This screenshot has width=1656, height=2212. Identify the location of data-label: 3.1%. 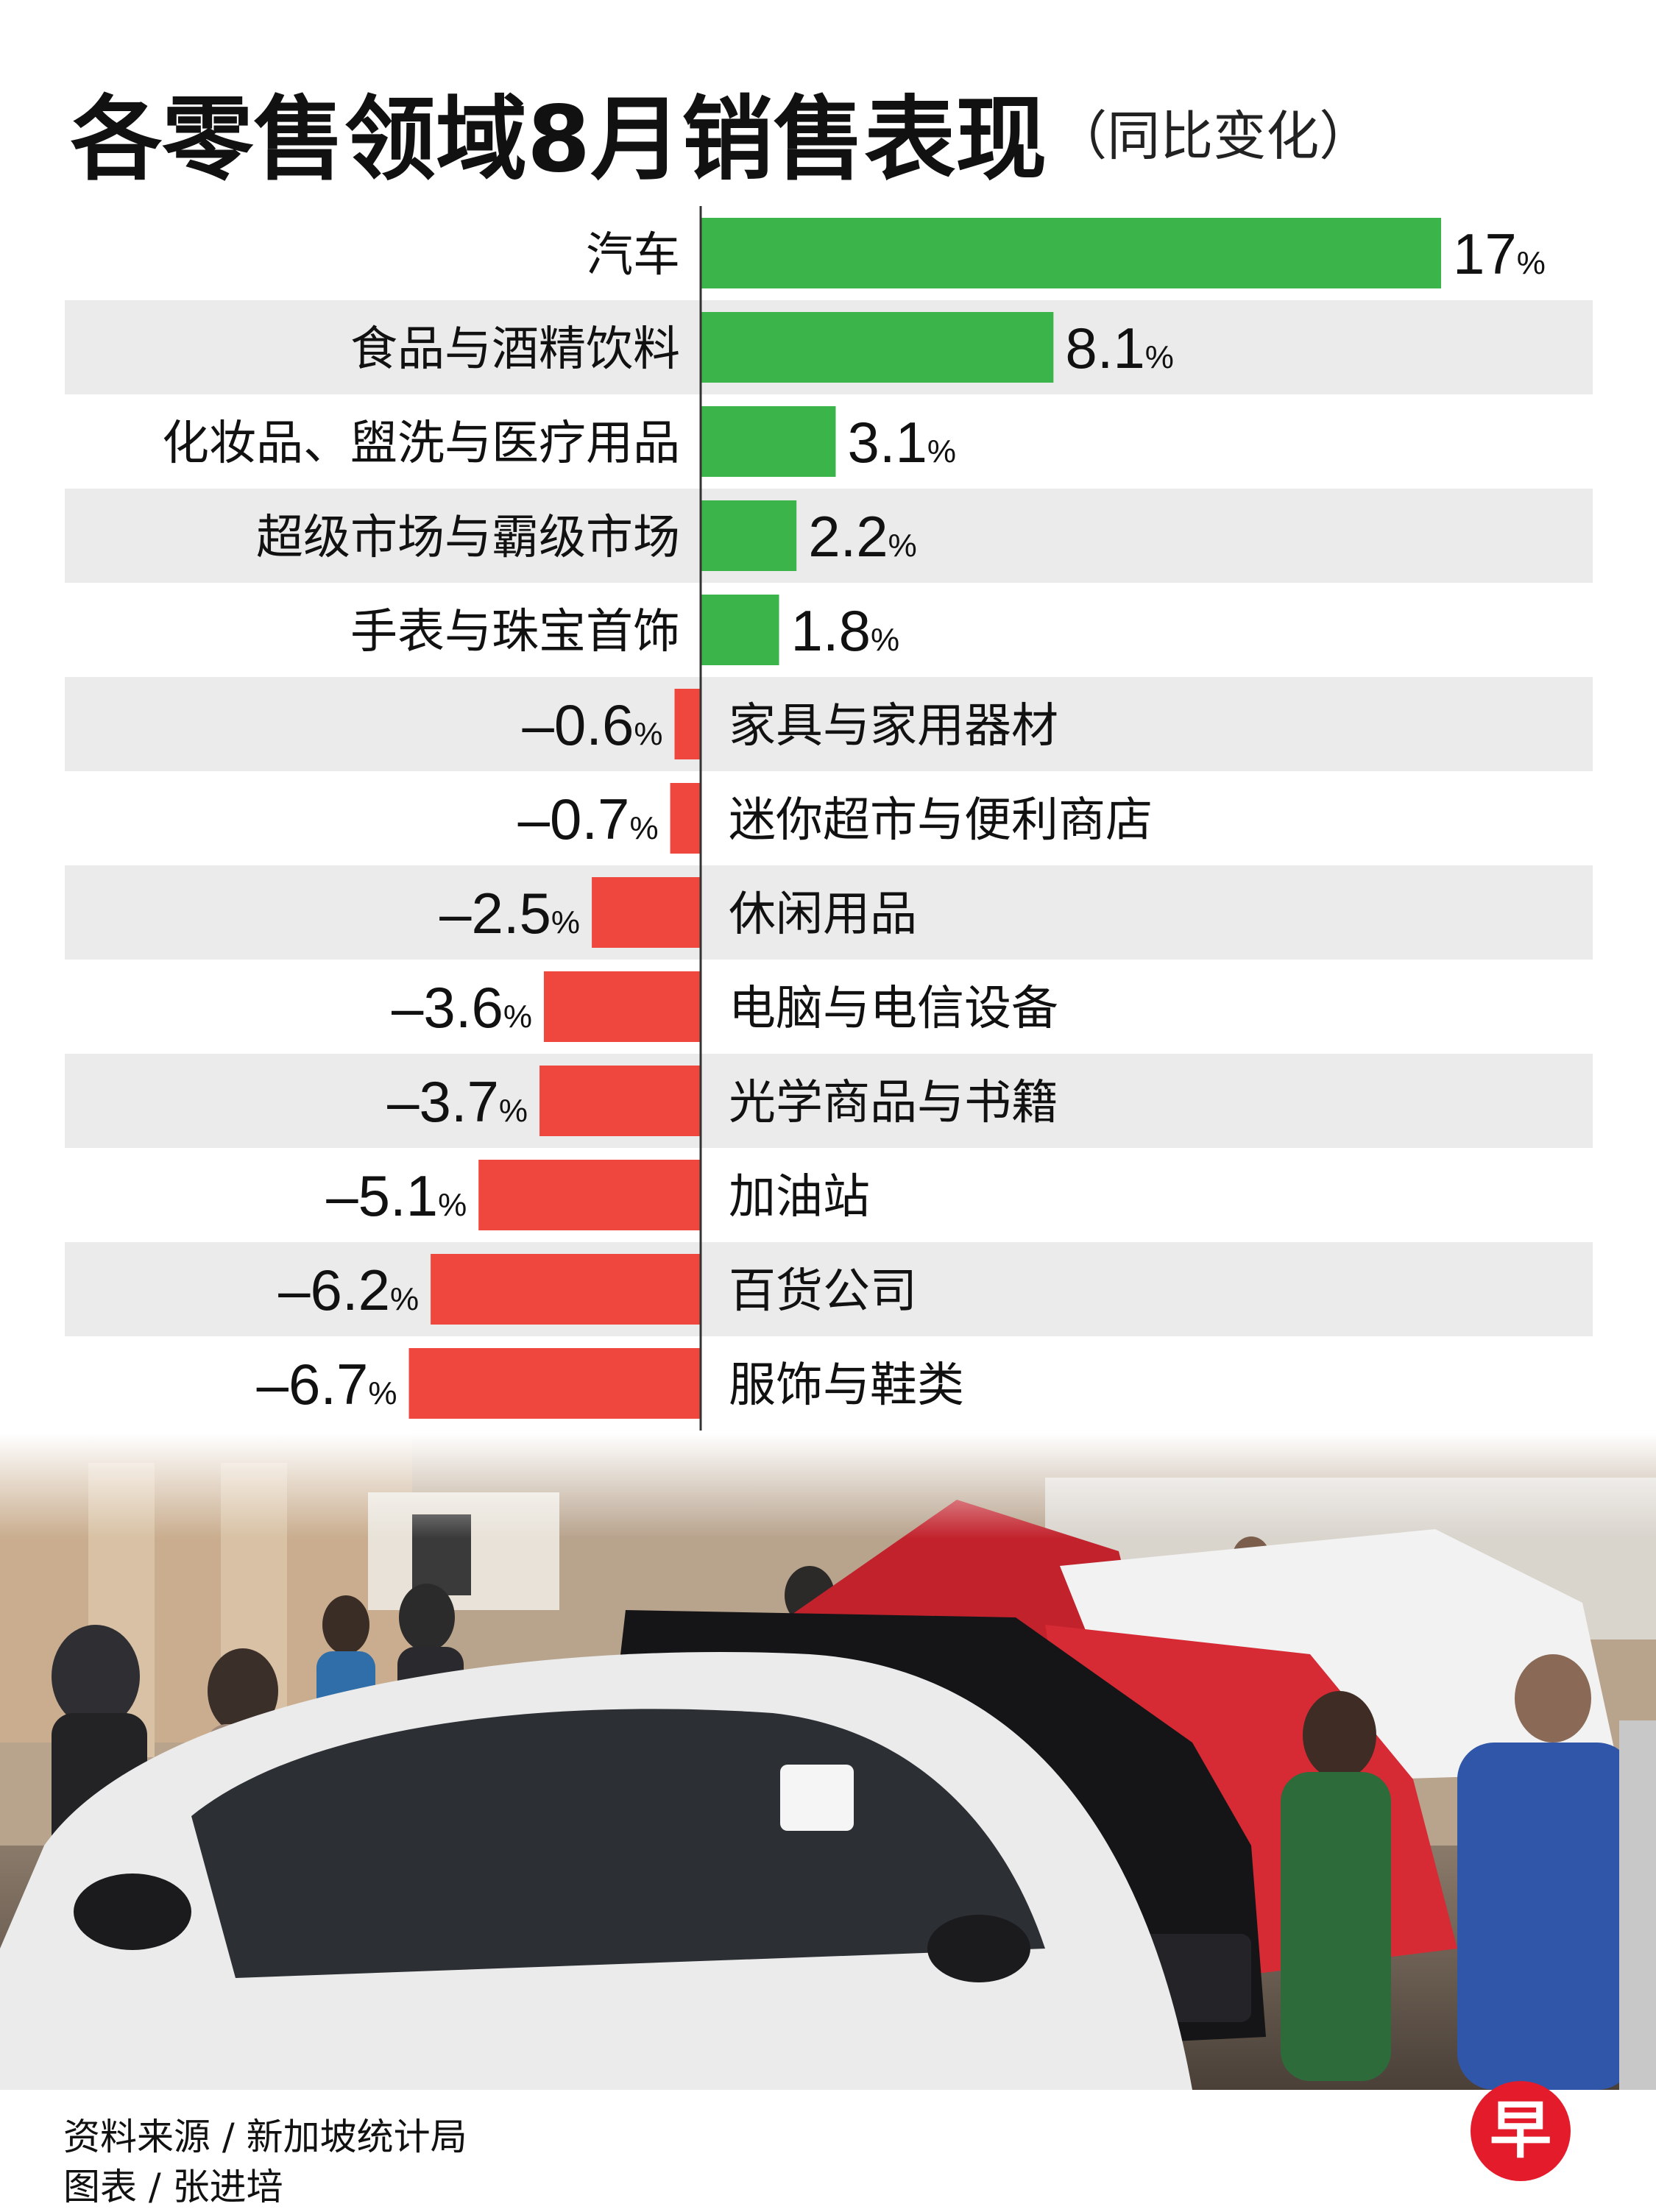
(902, 443).